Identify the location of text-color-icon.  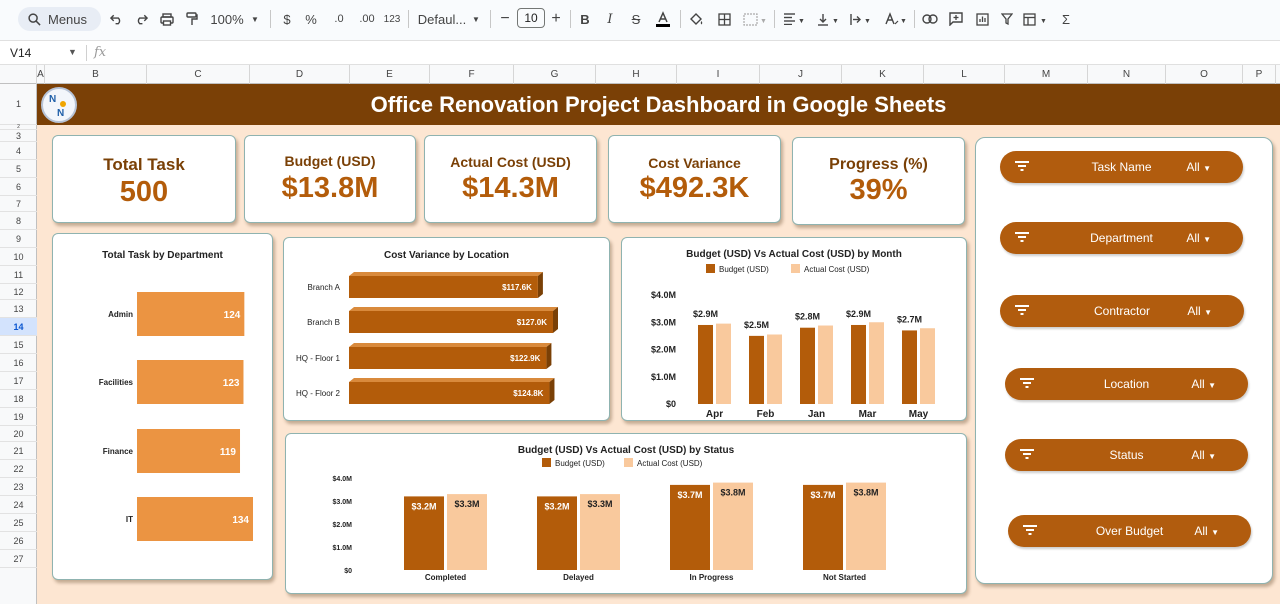
(663, 19).